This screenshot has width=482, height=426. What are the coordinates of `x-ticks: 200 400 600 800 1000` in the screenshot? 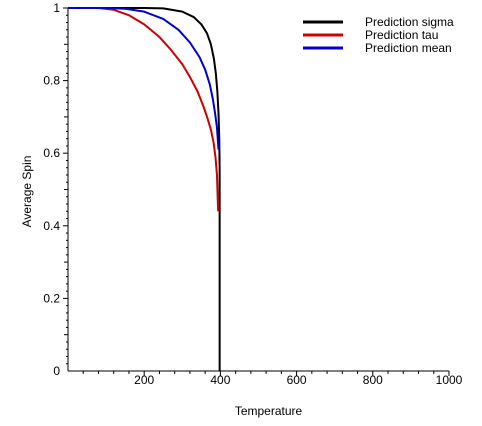 It's located at (272, 379).